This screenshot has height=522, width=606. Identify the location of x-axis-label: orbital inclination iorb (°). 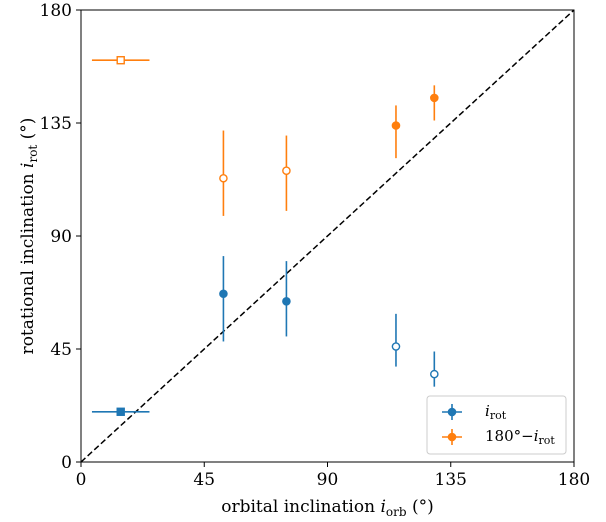
(327, 508).